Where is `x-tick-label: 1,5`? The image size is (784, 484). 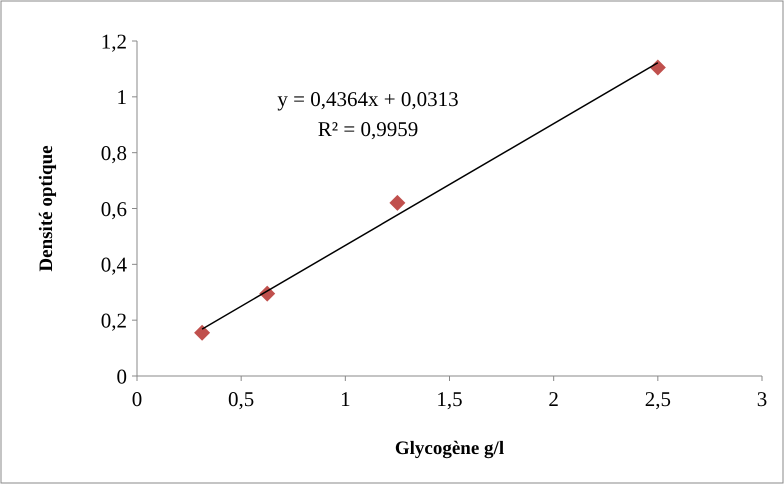
x-tick-label: 1,5 is located at coordinates (449, 399).